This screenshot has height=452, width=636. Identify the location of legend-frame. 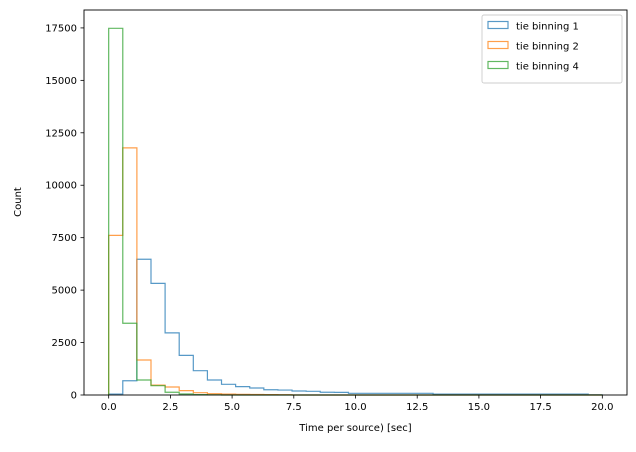
(552, 49).